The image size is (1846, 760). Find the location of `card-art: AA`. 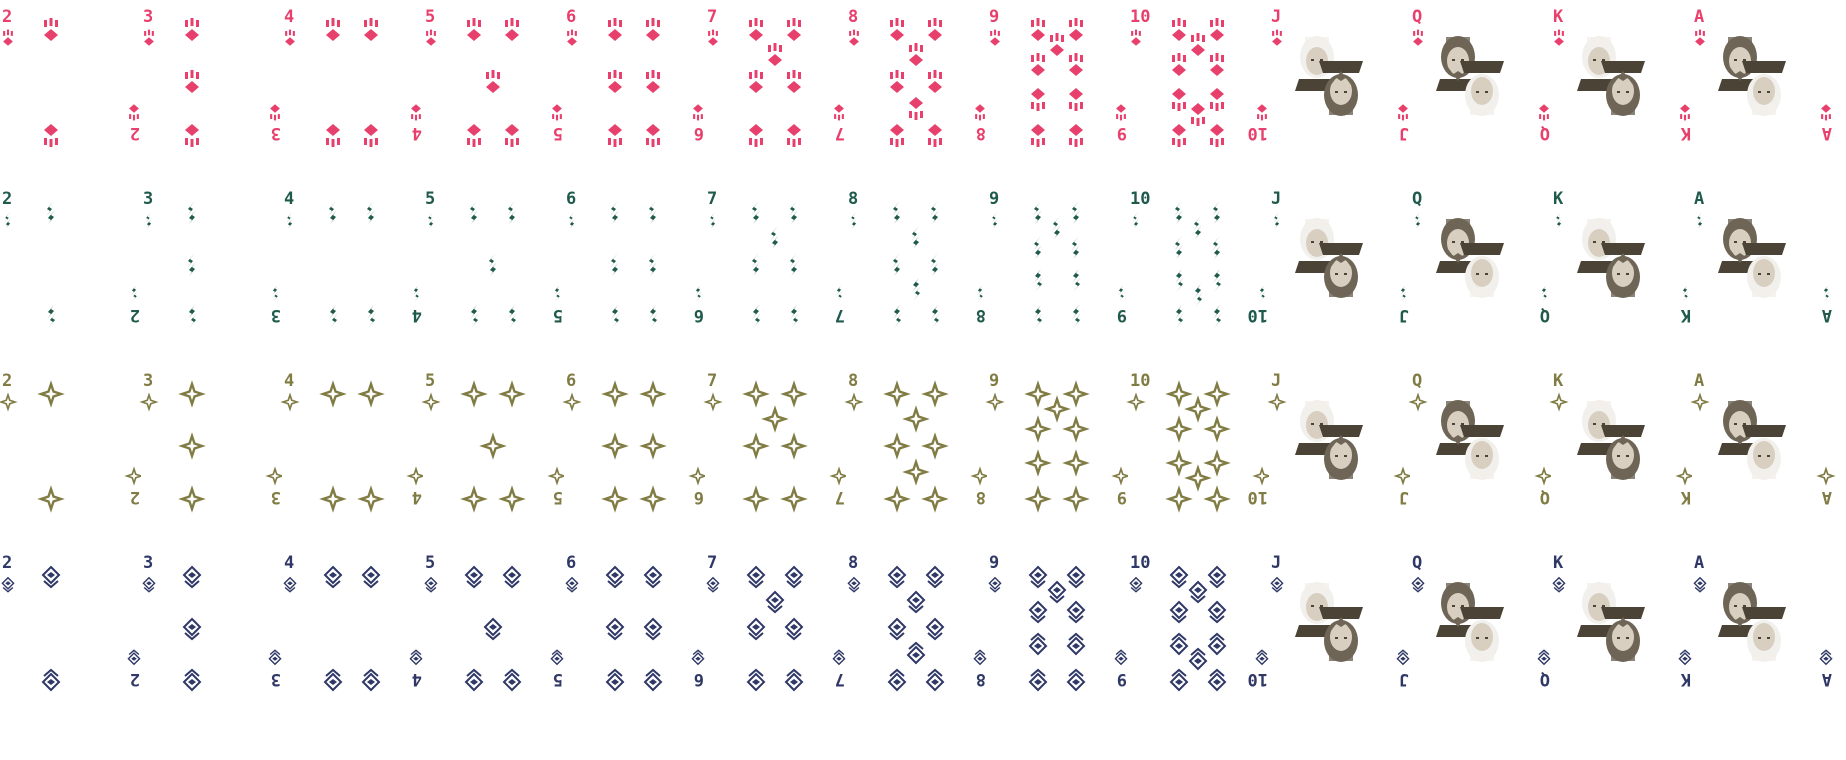

card-art: AA is located at coordinates (1763, 257).